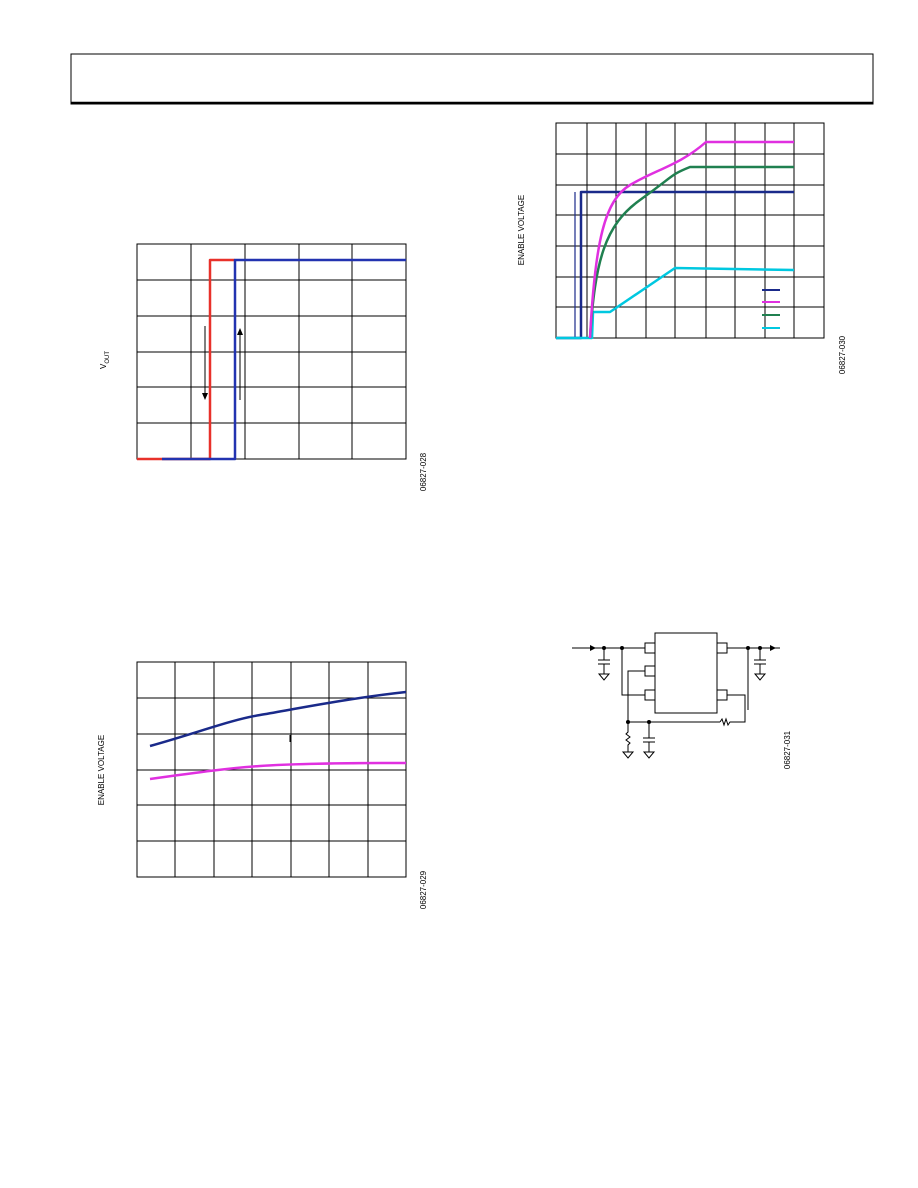 This screenshot has height=1188, width=918. What do you see at coordinates (423, 471) in the screenshot?
I see `figure-code: 06827-028` at bounding box center [423, 471].